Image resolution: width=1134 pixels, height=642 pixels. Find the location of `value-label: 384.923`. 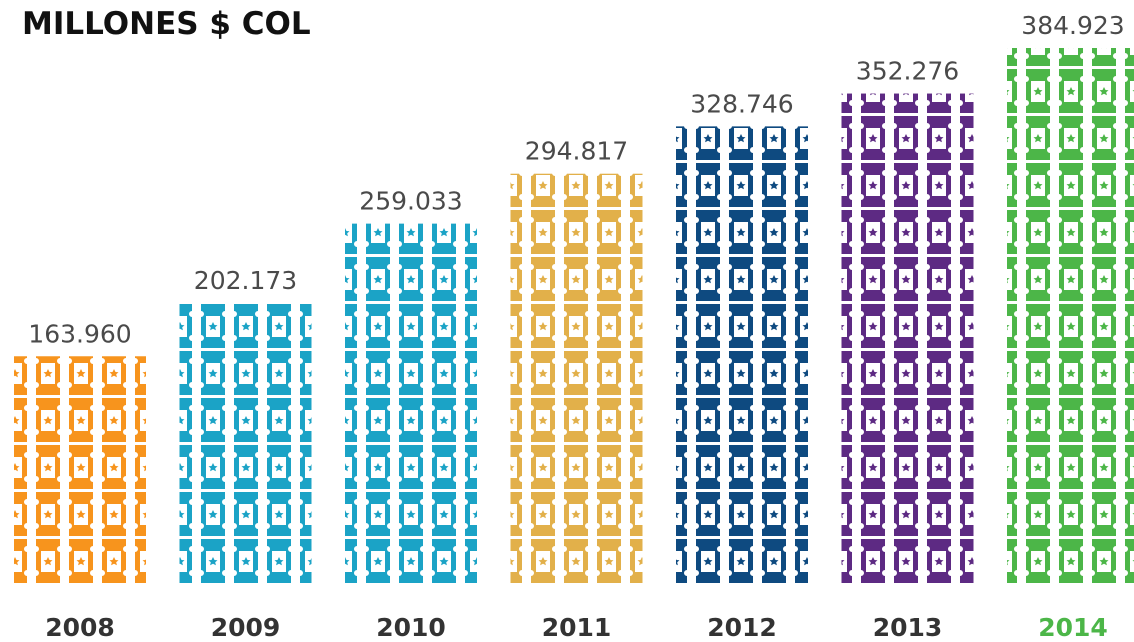

value-label: 384.923 is located at coordinates (1072, 25).